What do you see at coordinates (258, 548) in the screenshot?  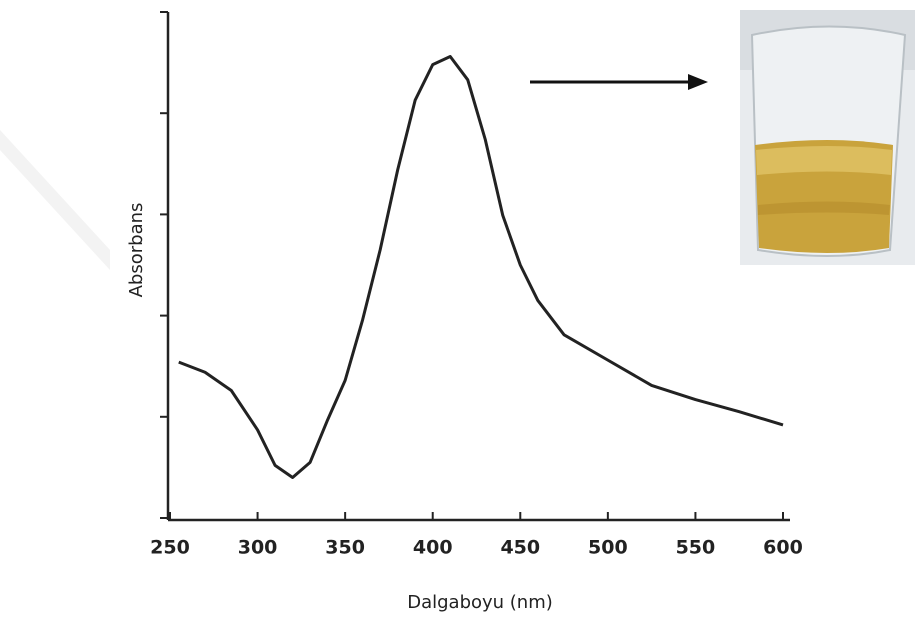 I see `x-tick-label: 300` at bounding box center [258, 548].